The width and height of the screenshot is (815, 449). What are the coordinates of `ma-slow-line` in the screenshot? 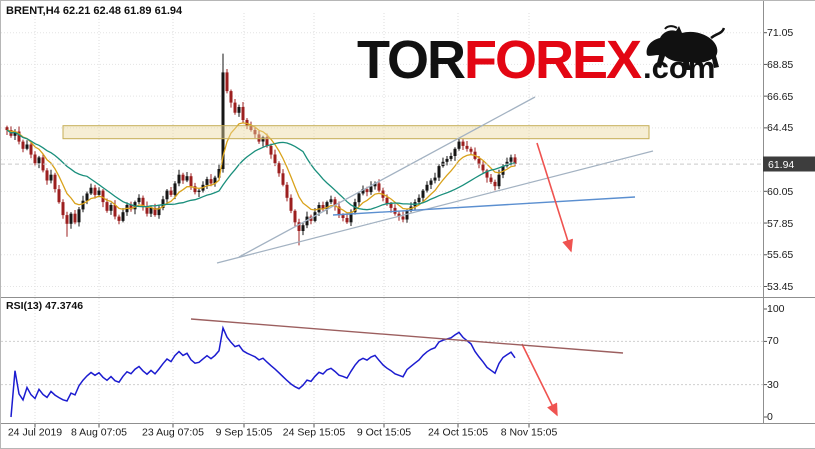 It's located at (261, 170).